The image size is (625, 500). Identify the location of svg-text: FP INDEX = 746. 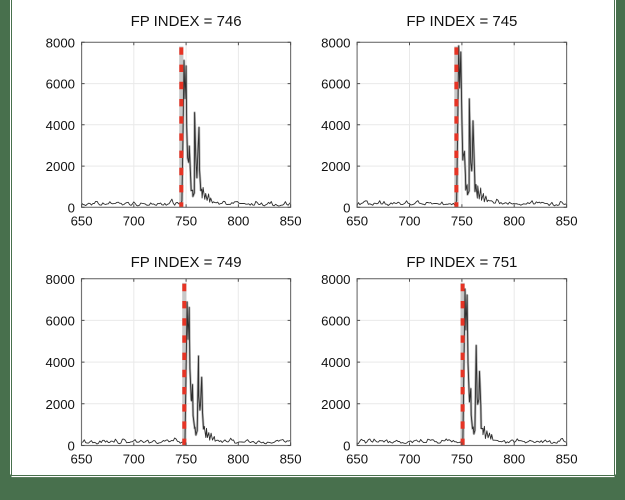
(186, 21).